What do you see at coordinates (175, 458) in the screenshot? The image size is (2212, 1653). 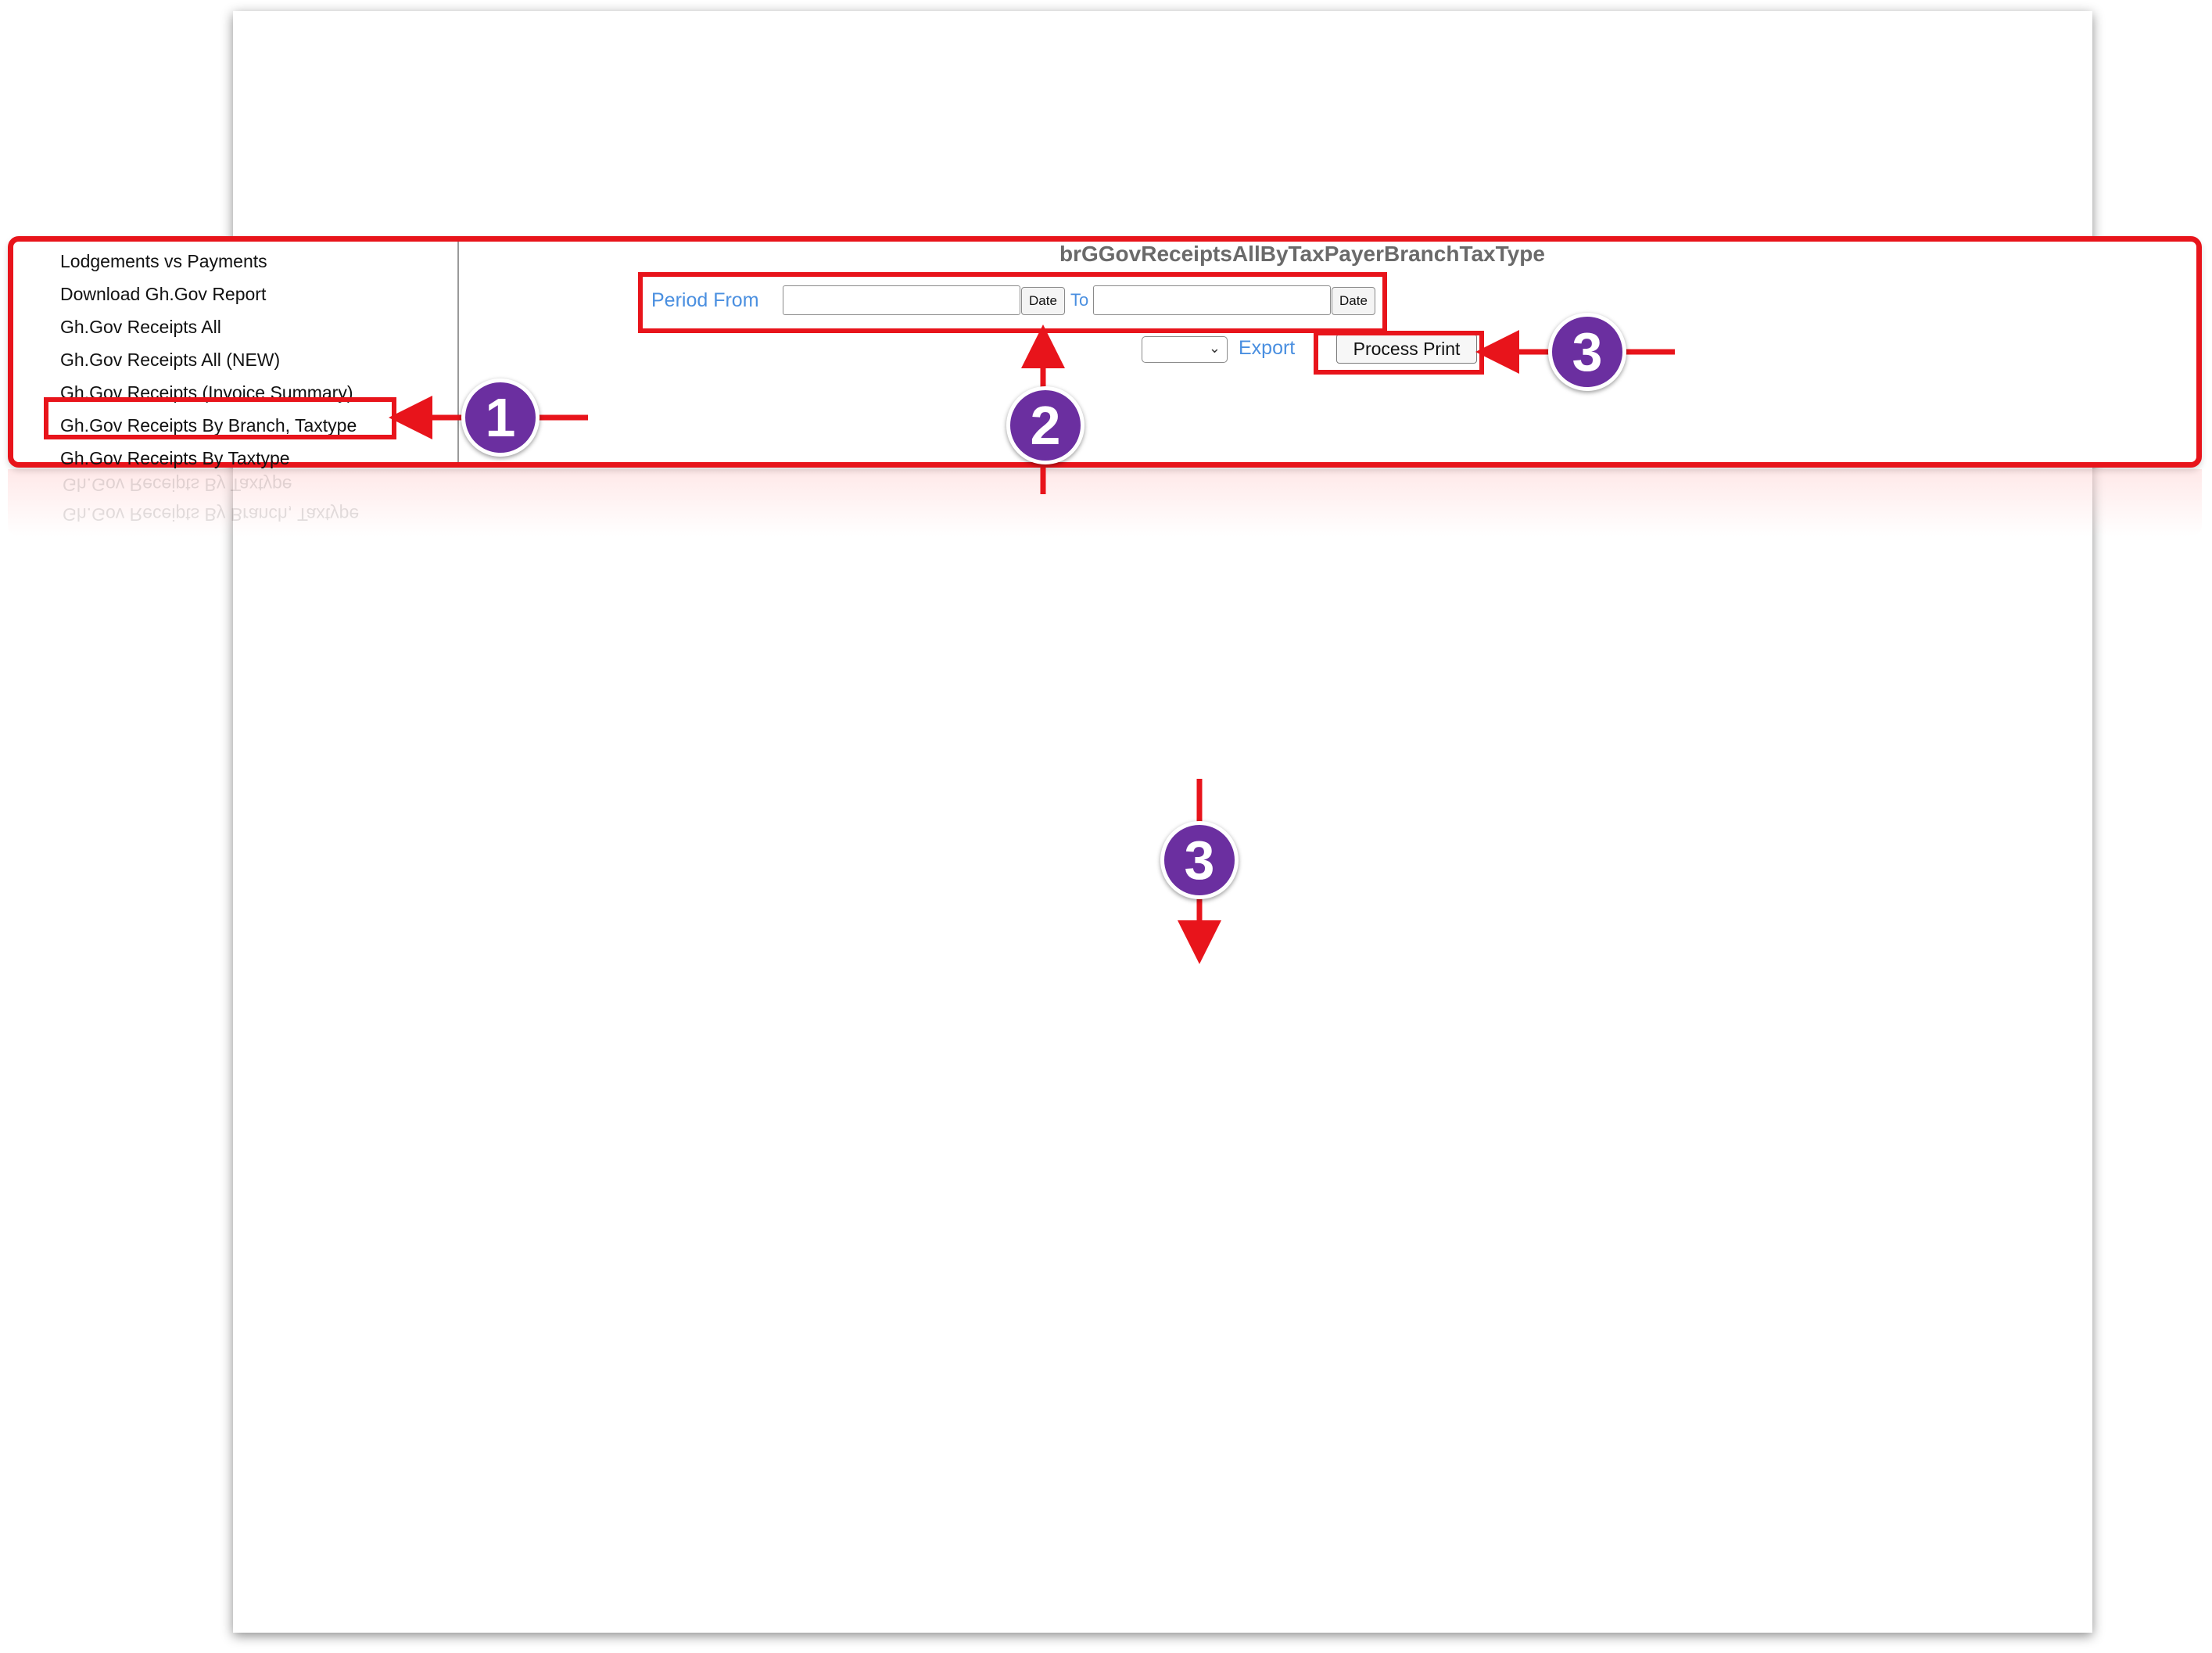 I see `sidebar-item-ghgov-receipts-by-taxtype: Gh.Gov Receipts By Taxtype` at bounding box center [175, 458].